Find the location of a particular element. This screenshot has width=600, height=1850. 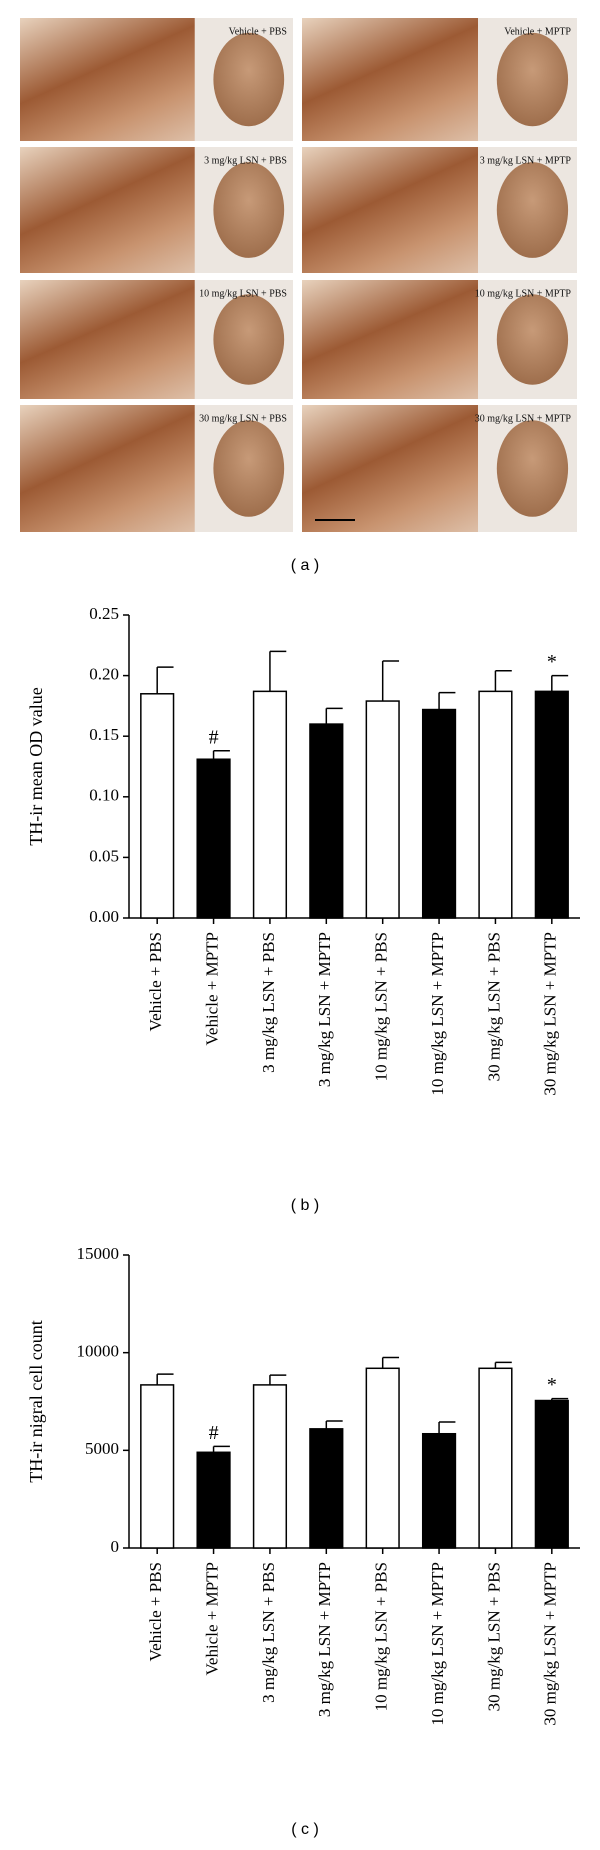

y-axis-label: TH-ir mean OD value is located at coordinates (36, 766).